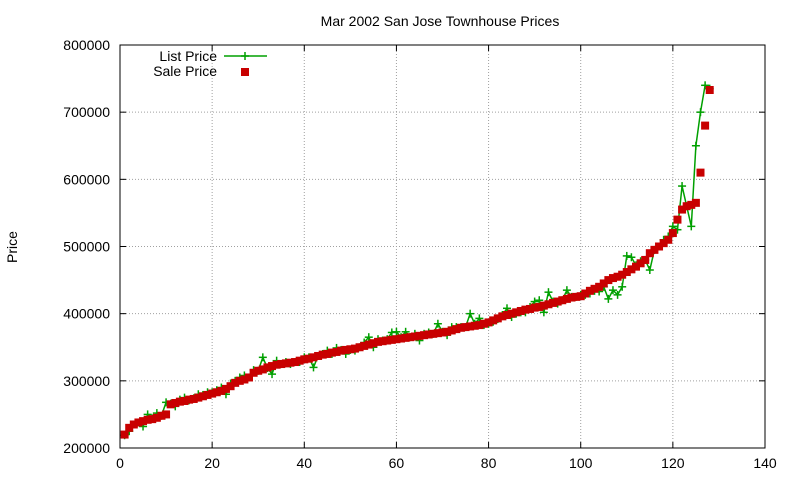 This screenshot has height=480, width=800. I want to click on y-tick-label: 800000, so click(86, 45).